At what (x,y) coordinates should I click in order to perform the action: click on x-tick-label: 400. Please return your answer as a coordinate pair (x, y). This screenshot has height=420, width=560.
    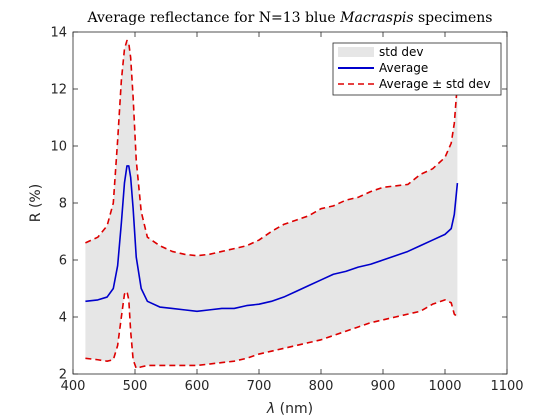
    Looking at the image, I should click on (73, 386).